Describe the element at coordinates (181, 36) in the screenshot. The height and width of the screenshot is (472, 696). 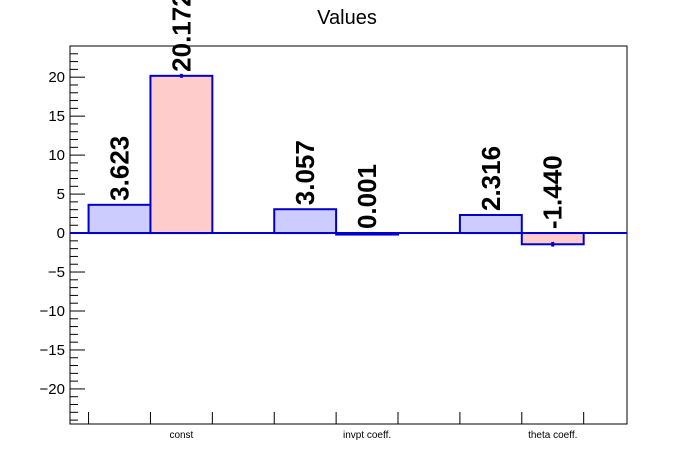
I see `data-label: 20.172` at that location.